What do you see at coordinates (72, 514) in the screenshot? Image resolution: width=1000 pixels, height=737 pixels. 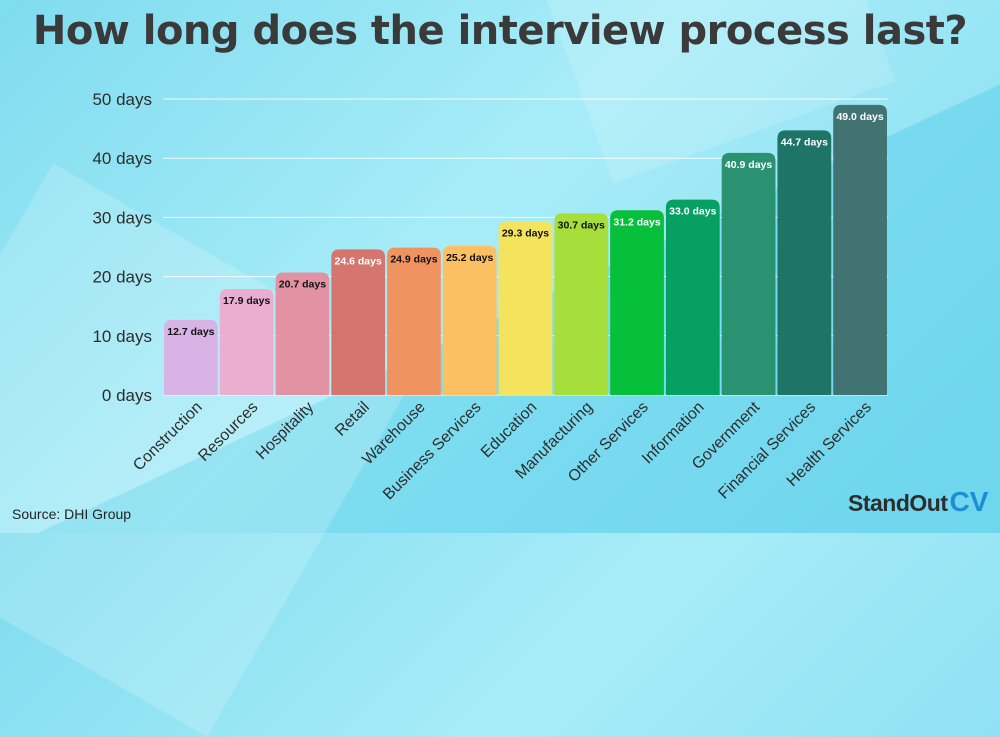 I see `source-note: Source: DHI Group` at bounding box center [72, 514].